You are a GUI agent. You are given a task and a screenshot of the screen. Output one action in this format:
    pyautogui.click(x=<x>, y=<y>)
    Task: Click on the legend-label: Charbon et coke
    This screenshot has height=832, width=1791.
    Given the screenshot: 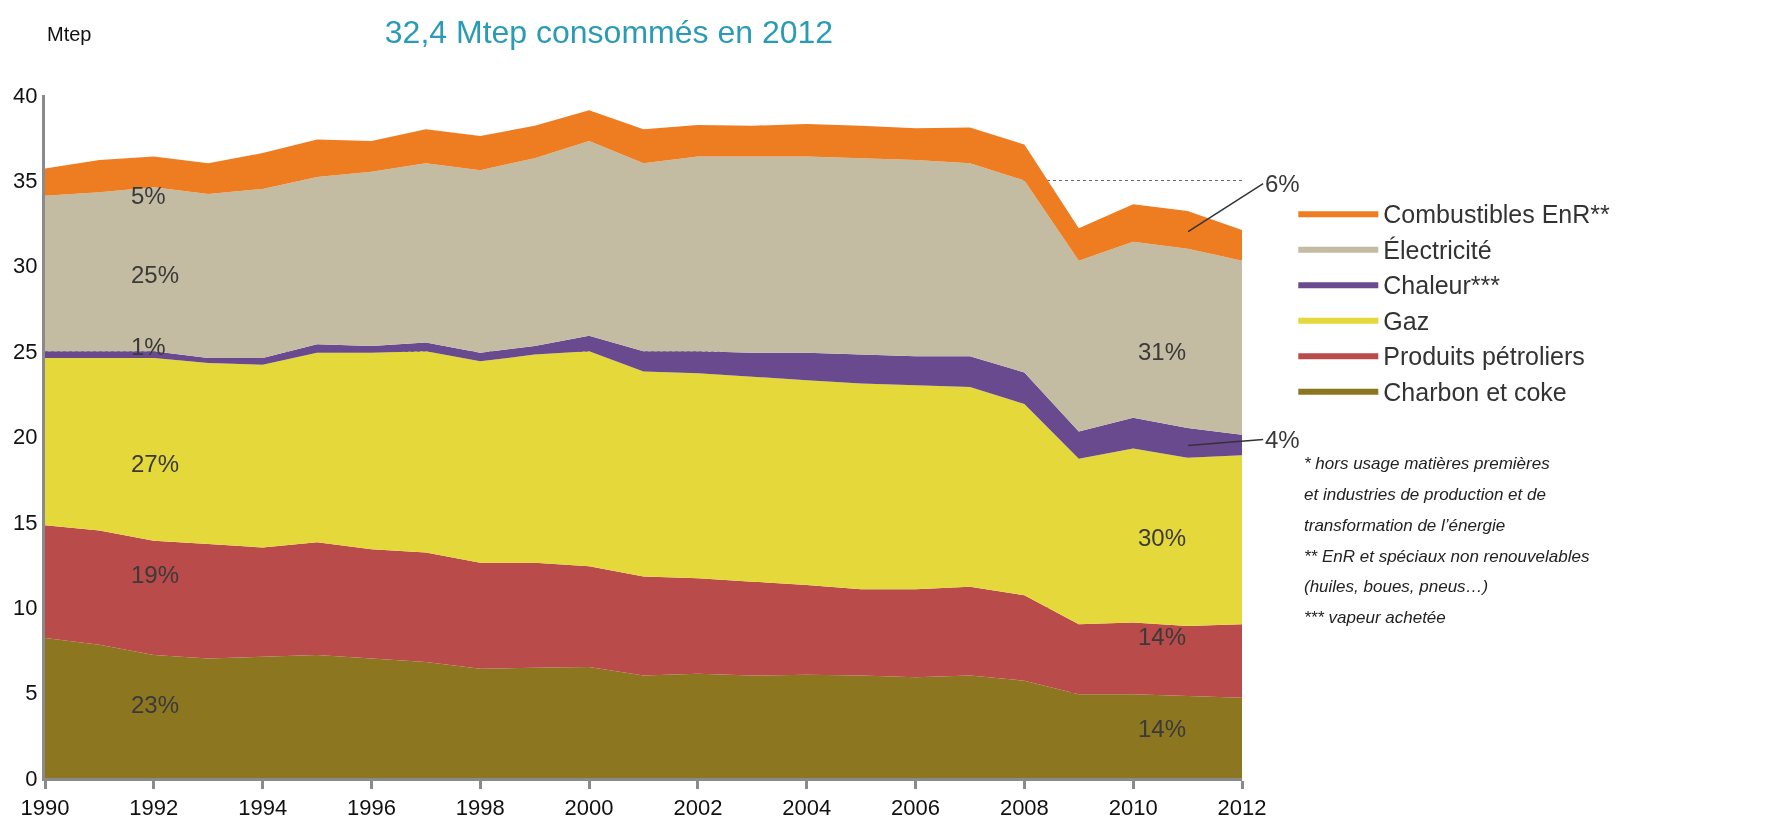 What is the action you would take?
    pyautogui.click(x=1475, y=391)
    